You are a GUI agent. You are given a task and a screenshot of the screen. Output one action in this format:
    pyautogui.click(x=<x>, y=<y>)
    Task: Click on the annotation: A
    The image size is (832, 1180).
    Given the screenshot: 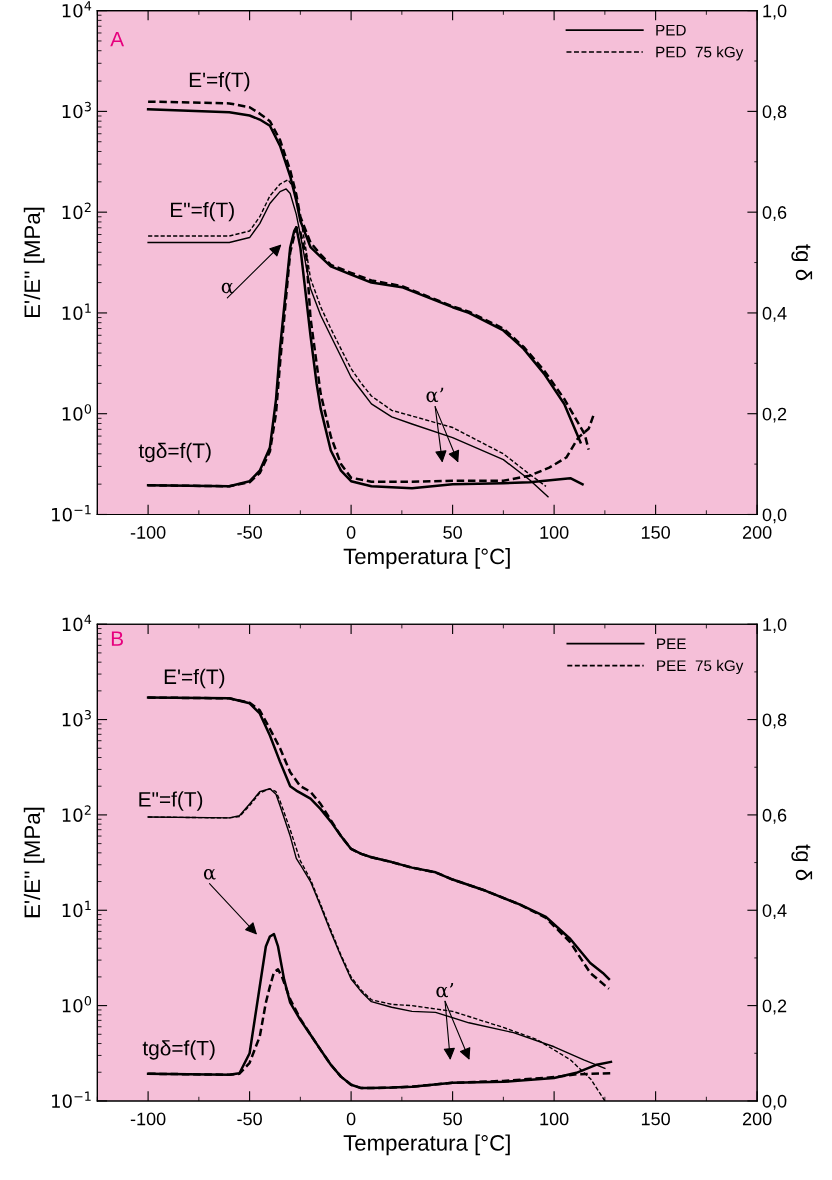 What is the action you would take?
    pyautogui.click(x=117, y=39)
    